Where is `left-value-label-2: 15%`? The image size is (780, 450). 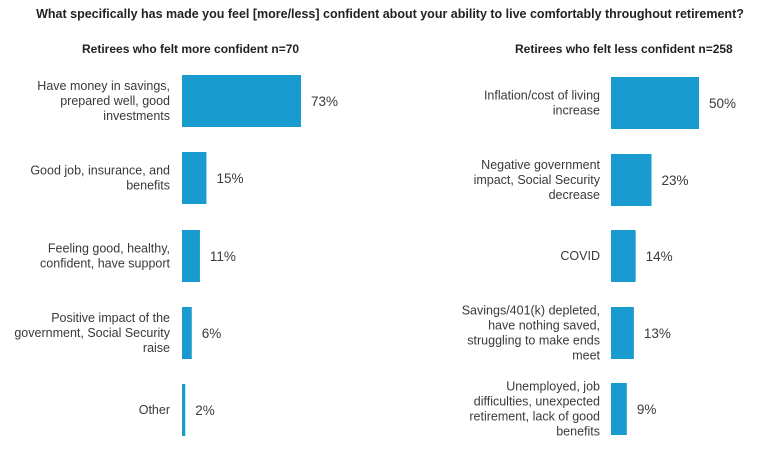 left-value-label-2: 15% is located at coordinates (229, 178).